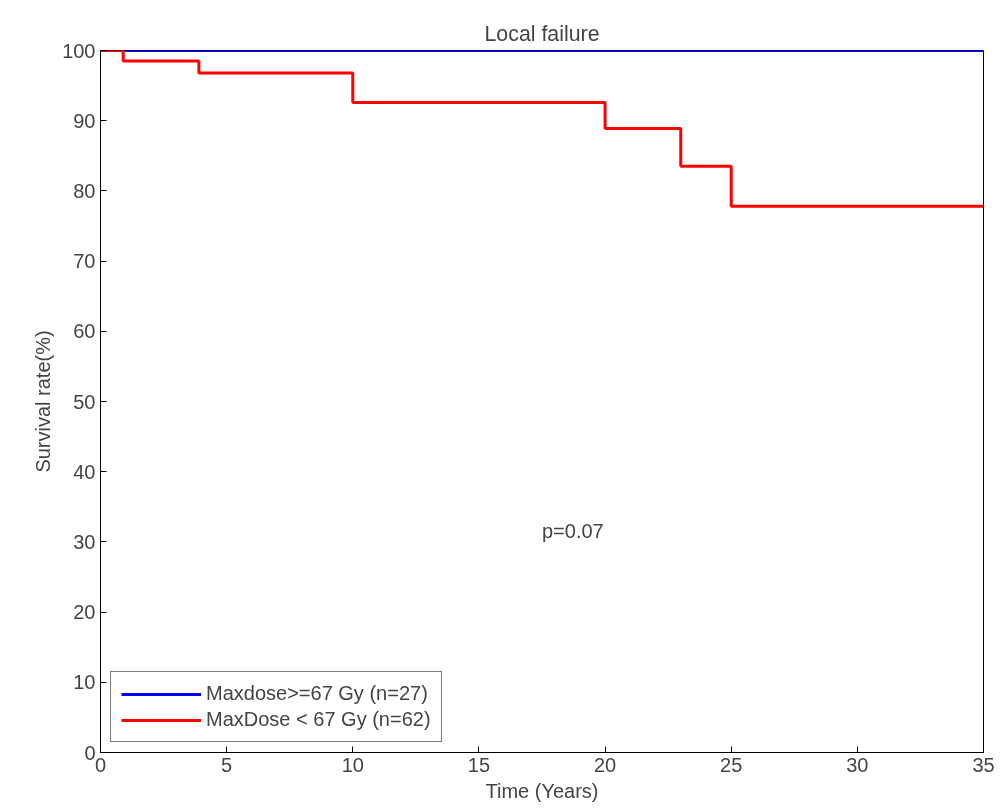 The height and width of the screenshot is (812, 1003). What do you see at coordinates (542, 33) in the screenshot?
I see `chart-title: Local failure` at bounding box center [542, 33].